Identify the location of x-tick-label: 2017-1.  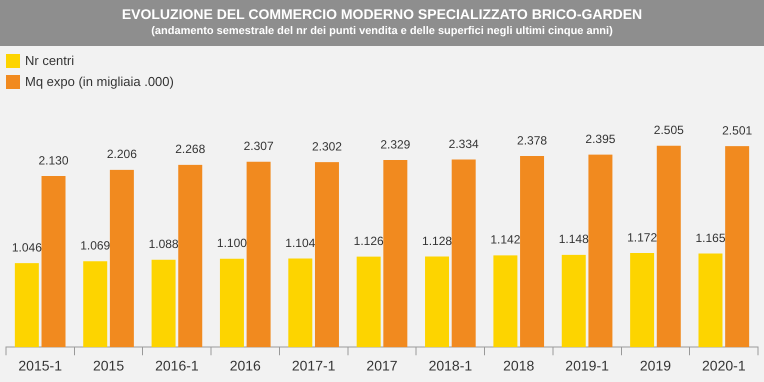
(314, 365).